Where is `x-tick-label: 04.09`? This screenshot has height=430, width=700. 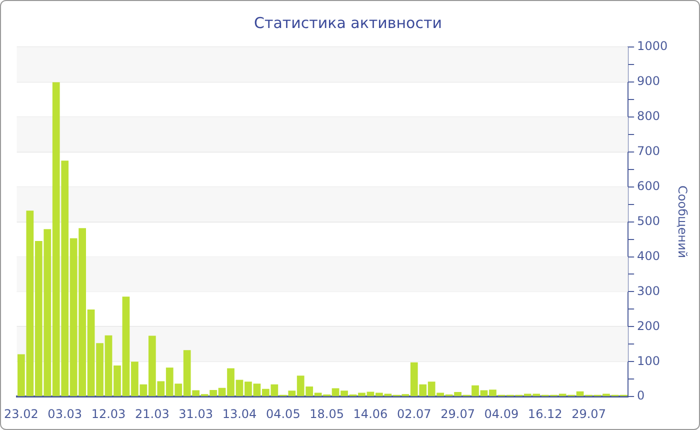 x-tick-label: 04.09 is located at coordinates (501, 413).